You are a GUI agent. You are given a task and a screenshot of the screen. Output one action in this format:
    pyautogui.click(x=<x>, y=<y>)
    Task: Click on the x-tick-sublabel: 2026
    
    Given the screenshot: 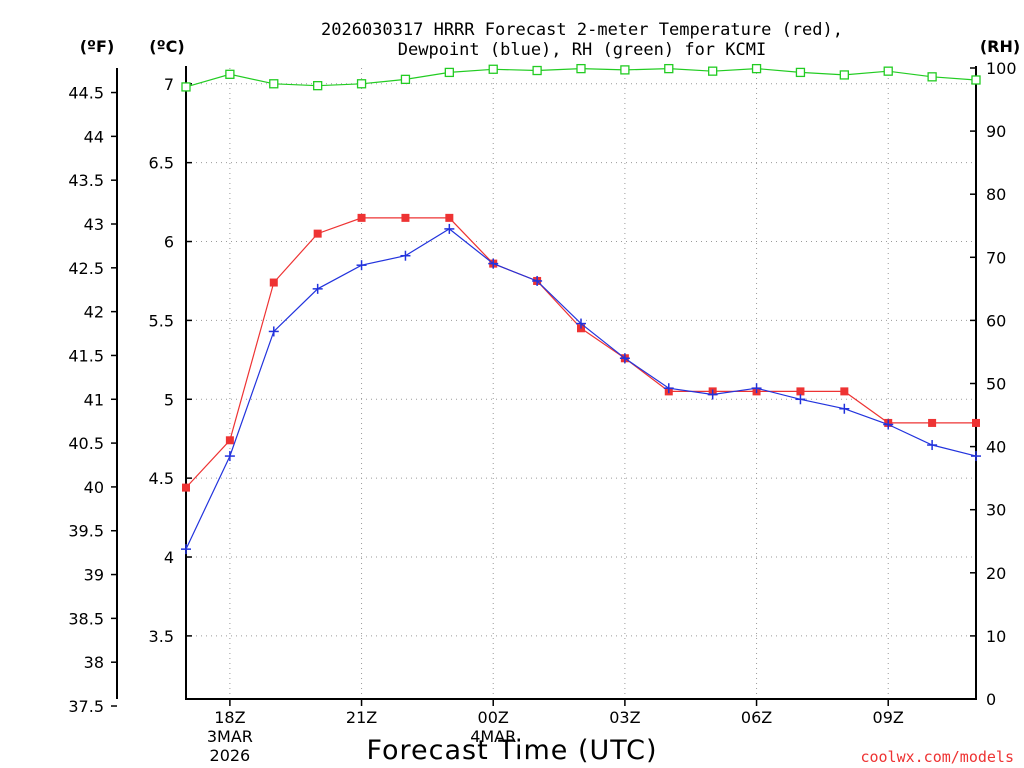 What is the action you would take?
    pyautogui.click(x=230, y=755)
    